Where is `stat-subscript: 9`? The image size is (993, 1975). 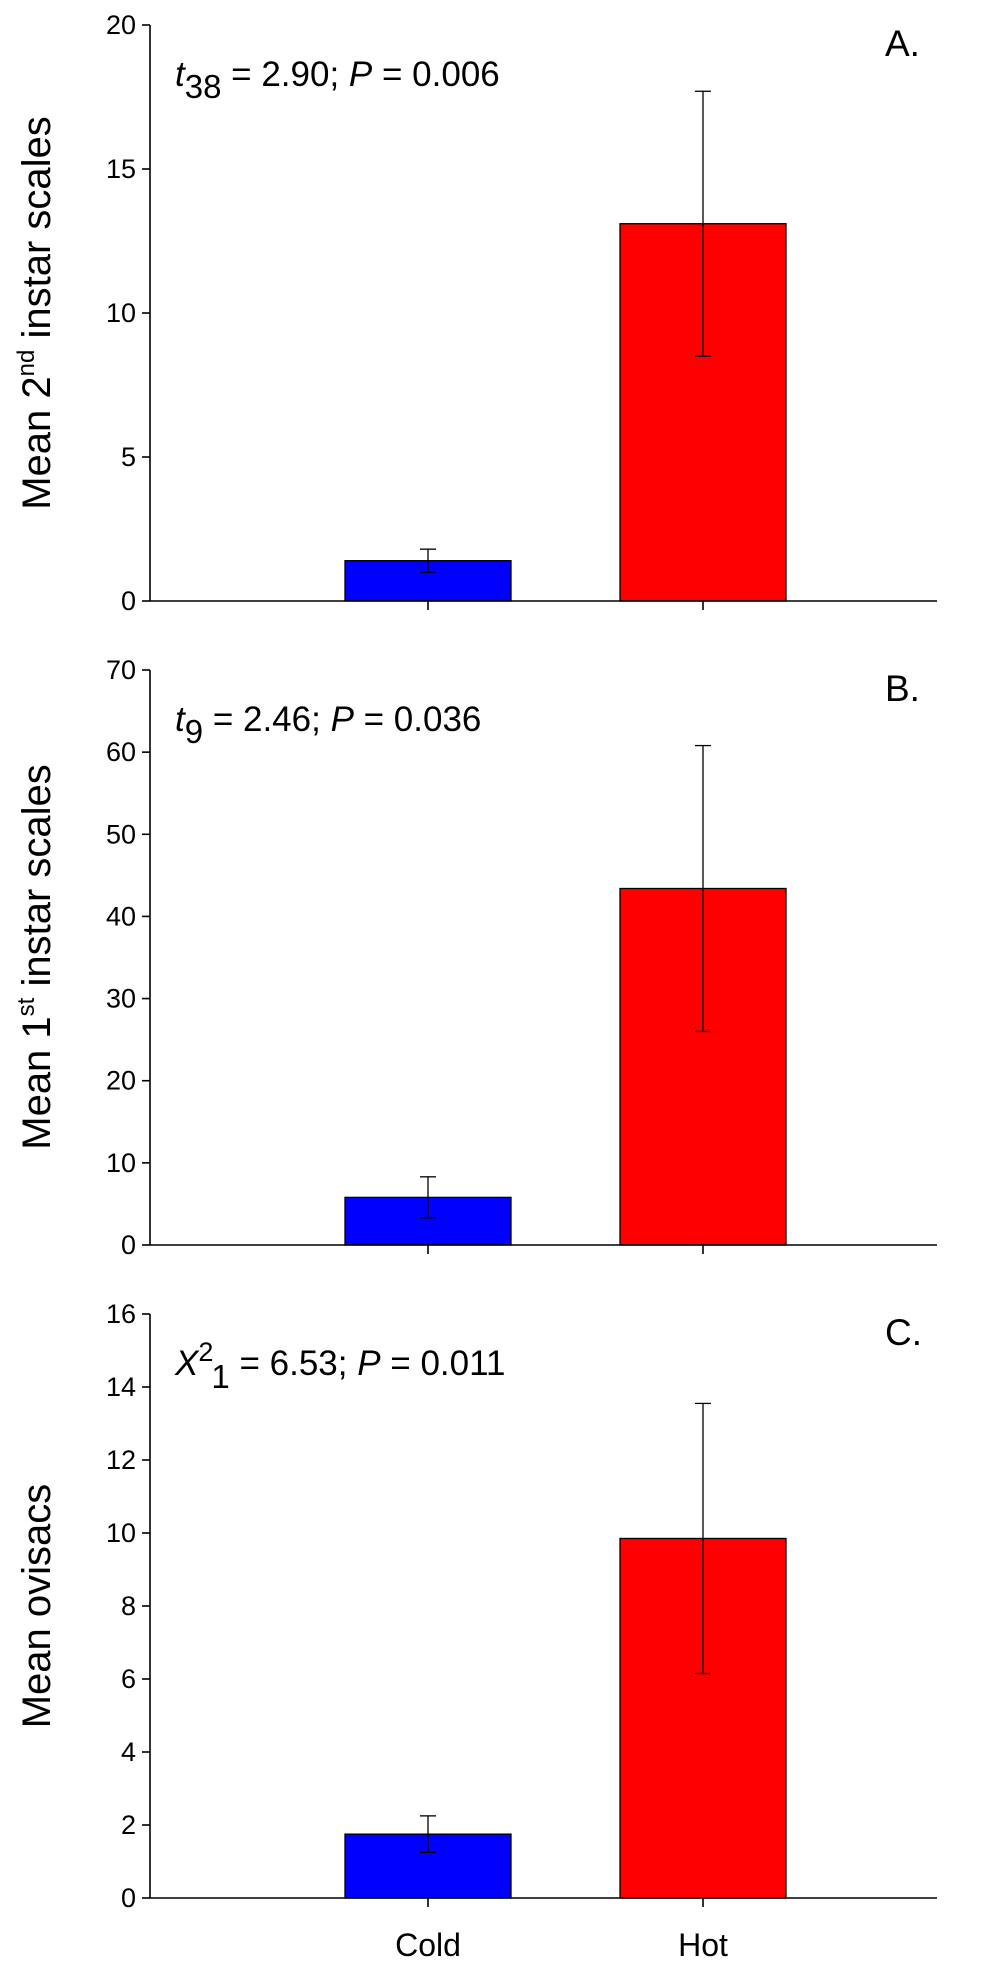
stat-subscript: 9 is located at coordinates (194, 731).